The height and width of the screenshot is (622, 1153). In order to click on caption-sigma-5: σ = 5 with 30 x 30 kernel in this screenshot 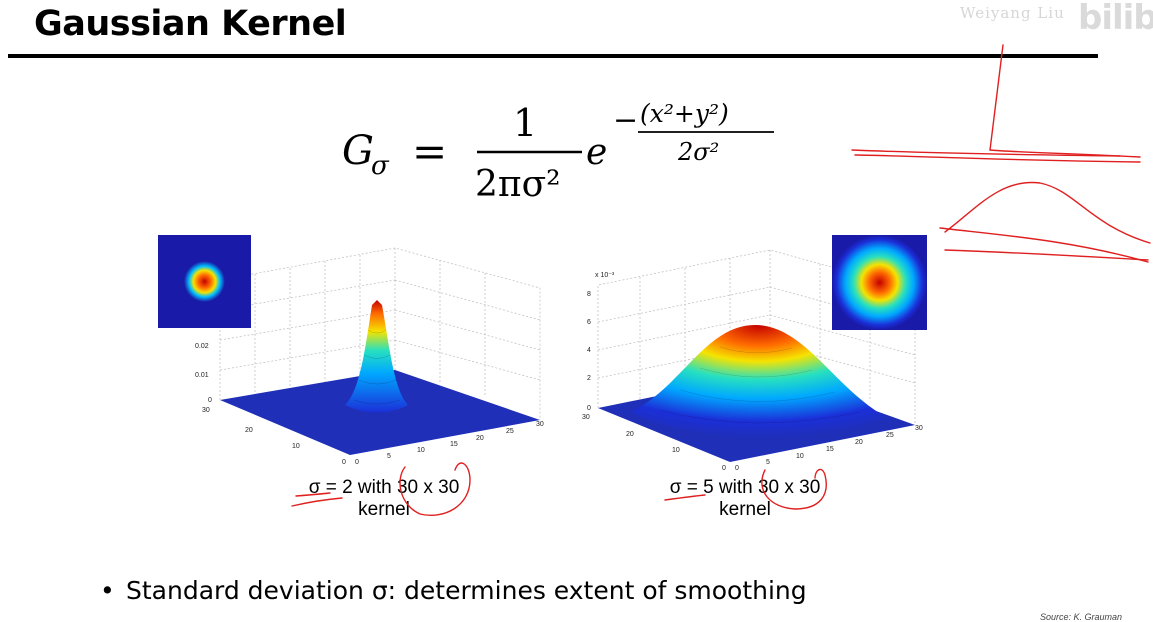, I will do `click(745, 499)`.